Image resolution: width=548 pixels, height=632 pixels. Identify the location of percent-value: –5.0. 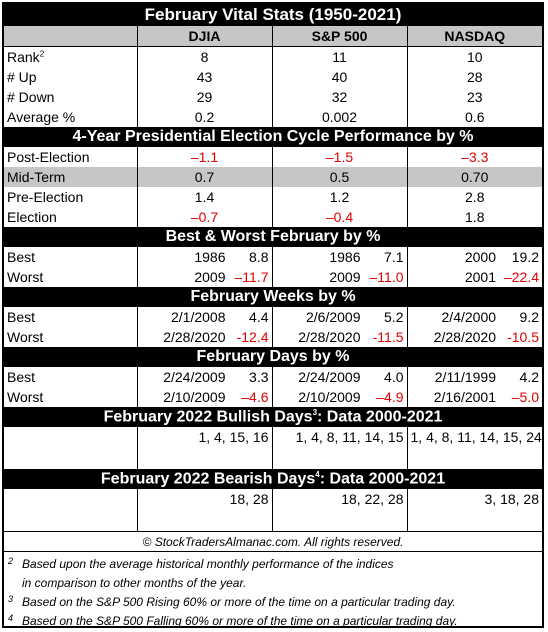
(525, 397).